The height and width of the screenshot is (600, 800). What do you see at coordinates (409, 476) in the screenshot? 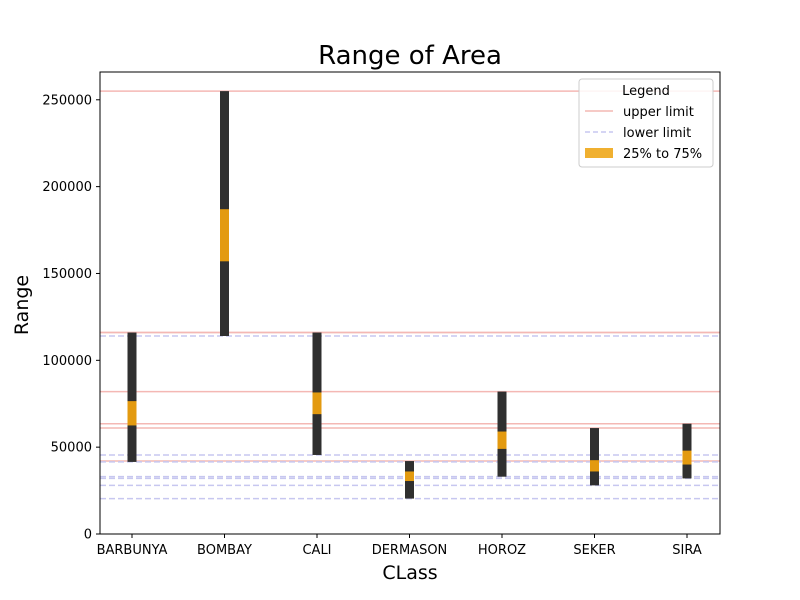
I see `iqr-bar-dermason` at bounding box center [409, 476].